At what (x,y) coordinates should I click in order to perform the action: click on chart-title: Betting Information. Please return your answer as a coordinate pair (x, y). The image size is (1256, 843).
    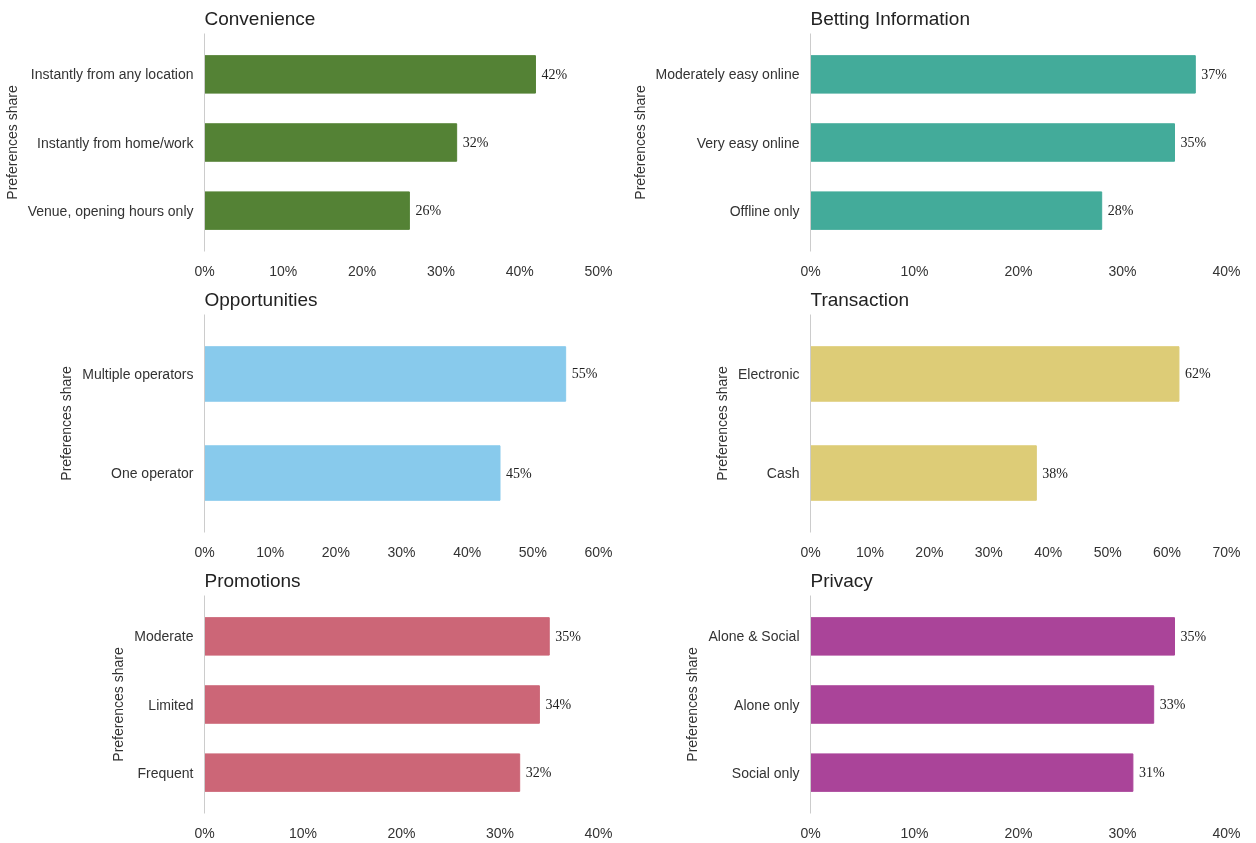
    Looking at the image, I should click on (890, 18).